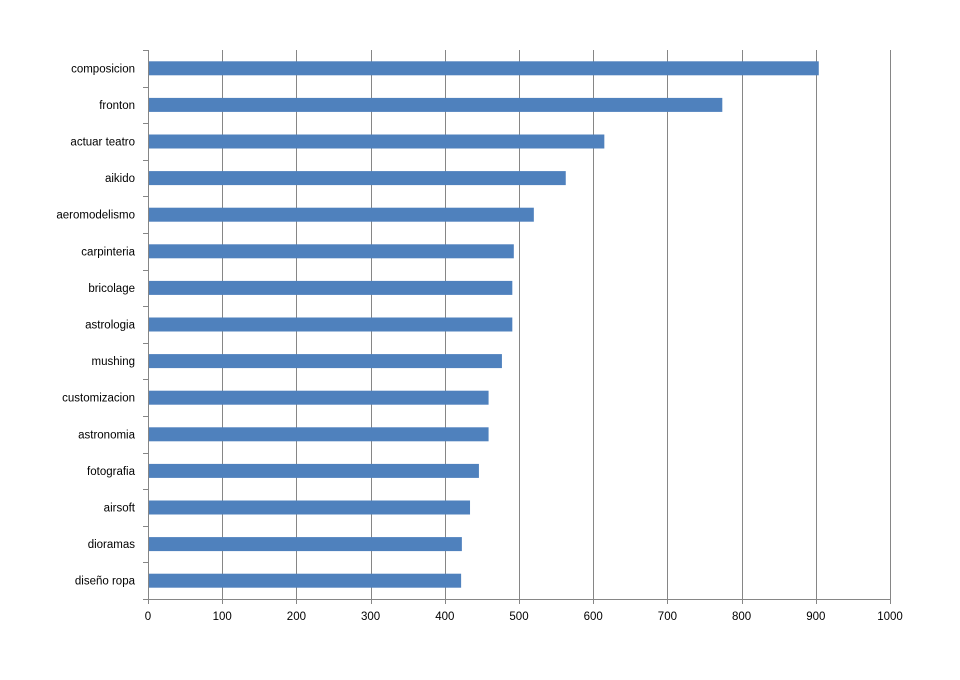 Image resolution: width=960 pixels, height=680 pixels. What do you see at coordinates (593, 617) in the screenshot?
I see `x-tick-label: 600` at bounding box center [593, 617].